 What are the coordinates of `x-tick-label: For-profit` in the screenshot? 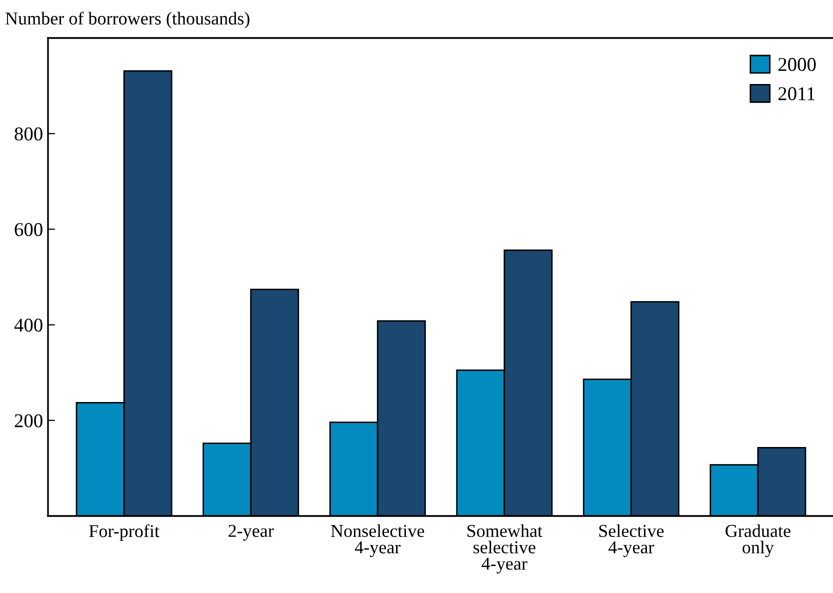 It's located at (124, 532).